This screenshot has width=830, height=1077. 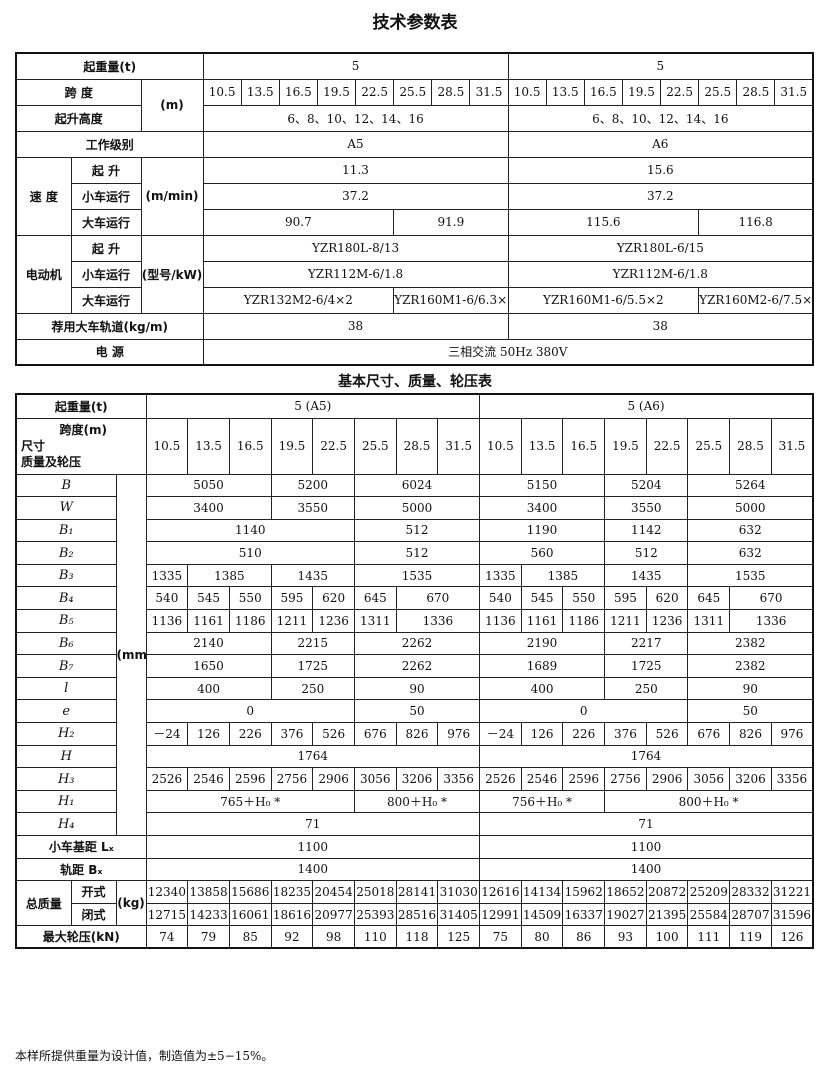 I want to click on table-cell: 71, so click(x=313, y=824).